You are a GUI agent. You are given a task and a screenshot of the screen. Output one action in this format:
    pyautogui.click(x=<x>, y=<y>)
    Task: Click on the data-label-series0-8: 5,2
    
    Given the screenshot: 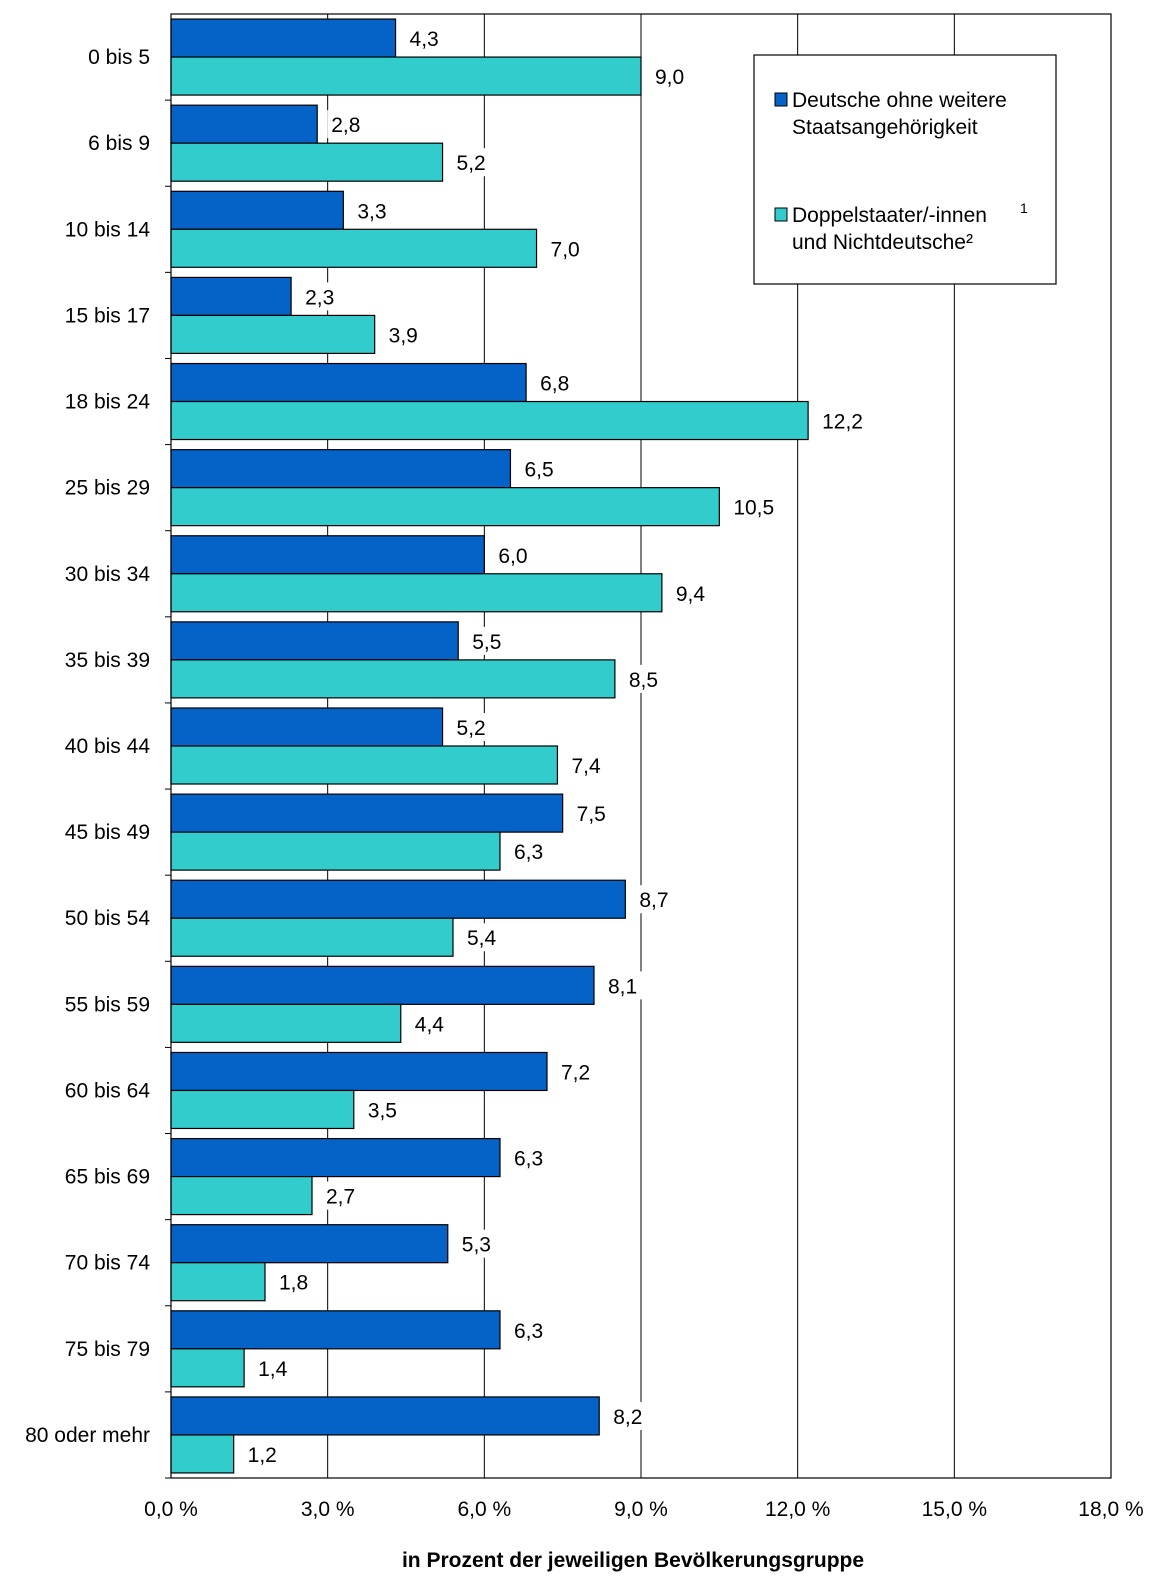 What is the action you would take?
    pyautogui.click(x=471, y=728)
    